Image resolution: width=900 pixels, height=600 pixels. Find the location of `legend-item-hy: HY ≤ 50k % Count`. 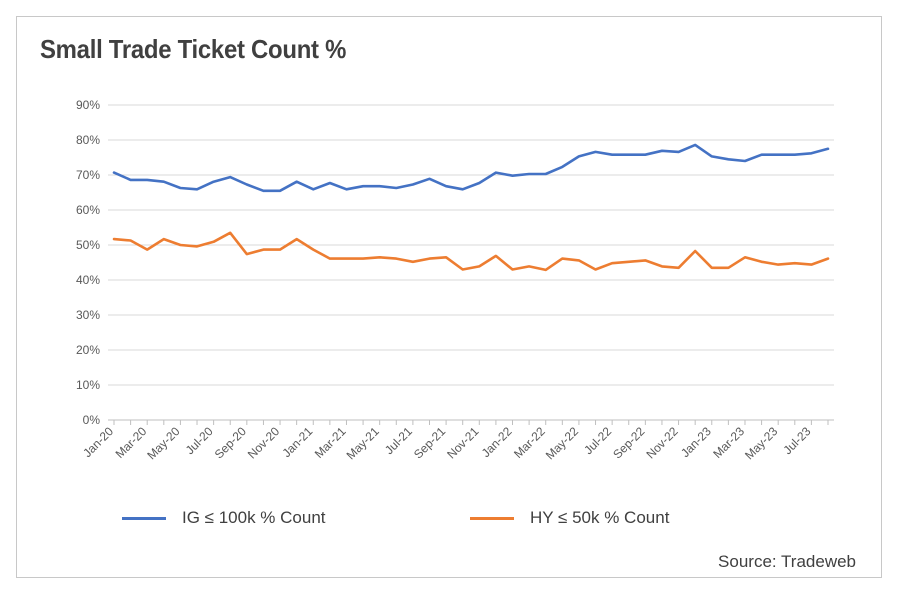

legend-item-hy: HY ≤ 50k % Count is located at coordinates (569, 518).